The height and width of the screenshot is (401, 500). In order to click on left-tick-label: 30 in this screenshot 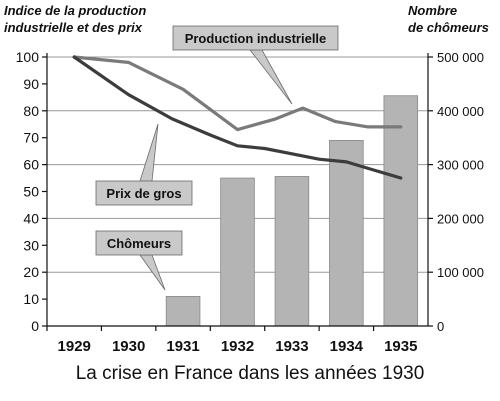, I will do `click(31, 245)`.